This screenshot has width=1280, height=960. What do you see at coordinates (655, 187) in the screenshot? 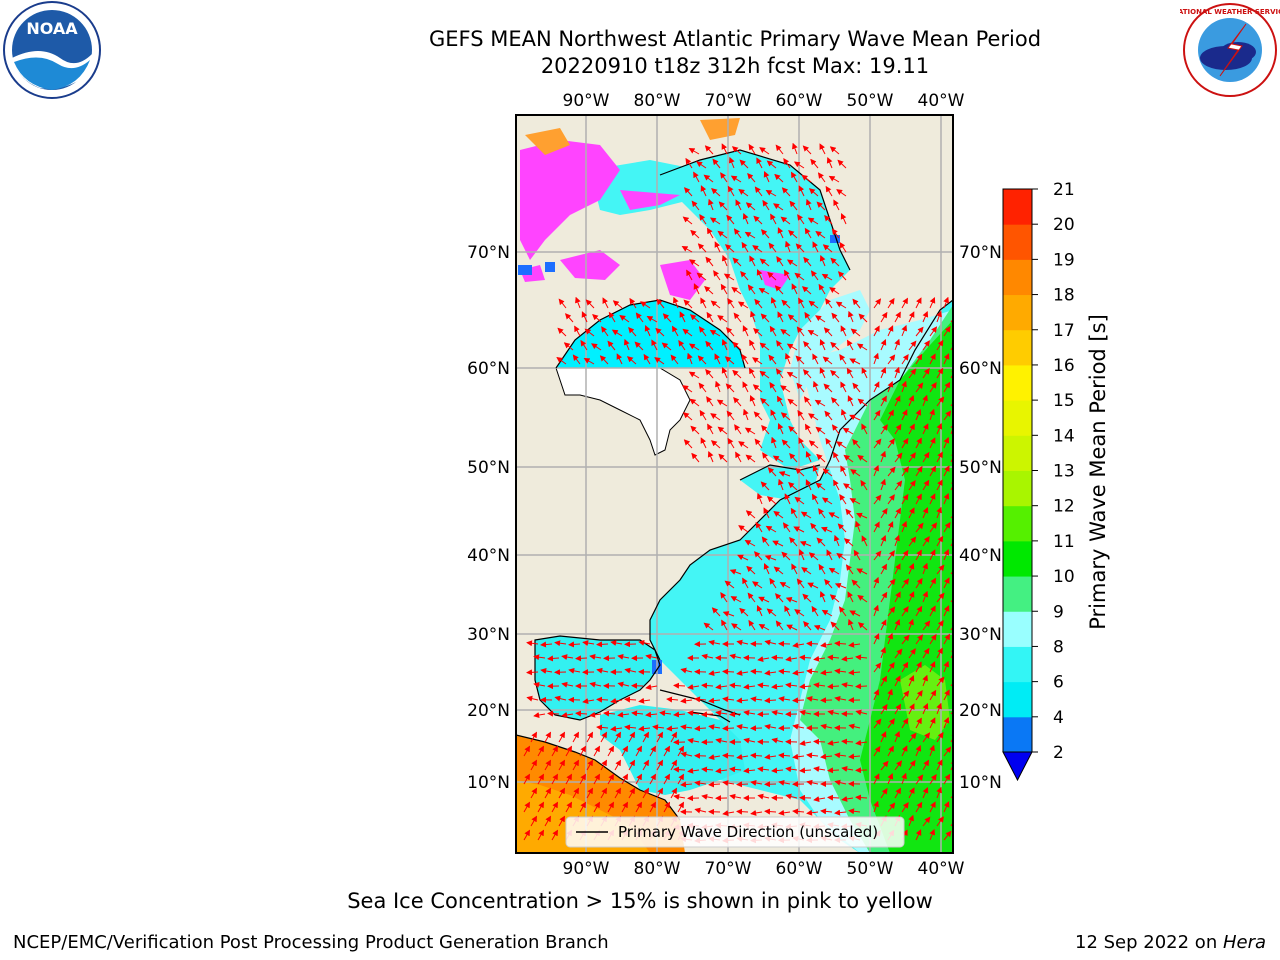
I see `arctic-channels` at bounding box center [655, 187].